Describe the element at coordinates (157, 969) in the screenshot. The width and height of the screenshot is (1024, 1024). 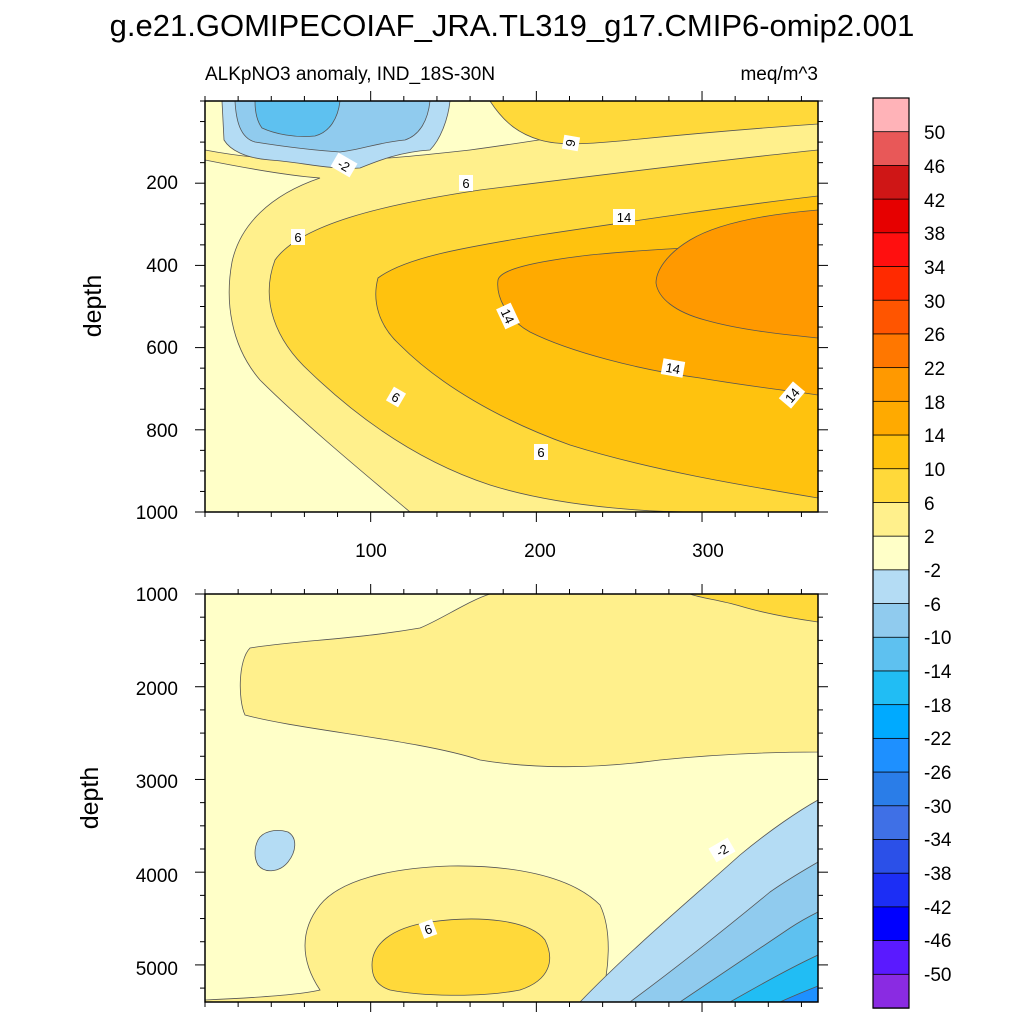
I see `lower-ytick-label: 5000` at that location.